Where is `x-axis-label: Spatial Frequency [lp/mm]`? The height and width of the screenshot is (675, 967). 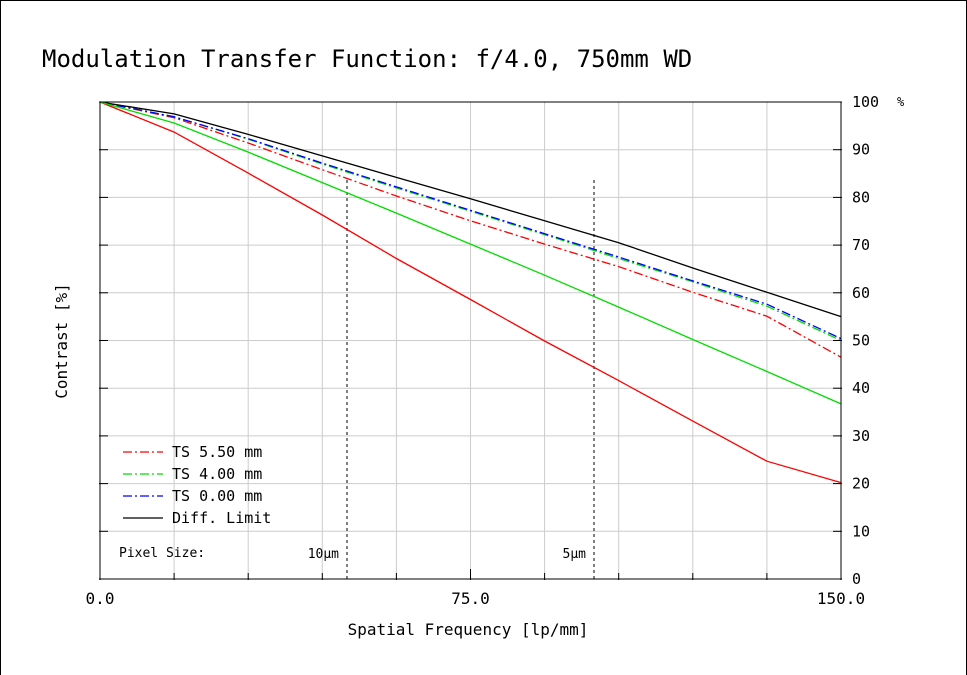
x-axis-label: Spatial Frequency [lp/mm] is located at coordinates (468, 629).